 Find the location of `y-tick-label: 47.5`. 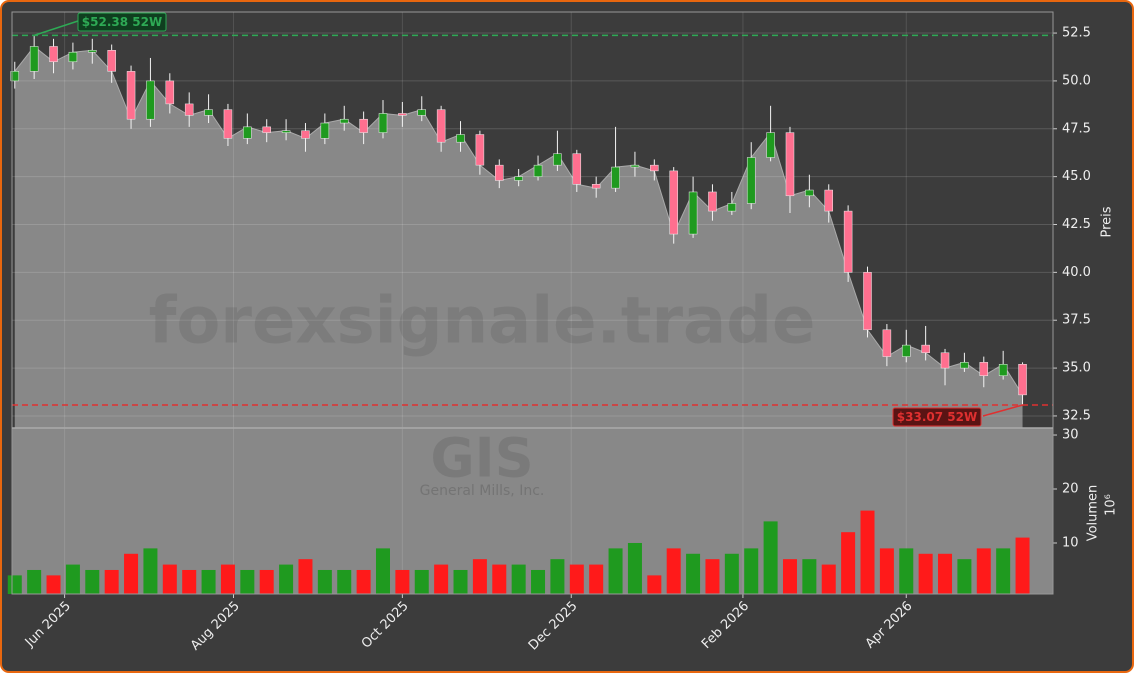

y-tick-label: 47.5 is located at coordinates (1076, 128).